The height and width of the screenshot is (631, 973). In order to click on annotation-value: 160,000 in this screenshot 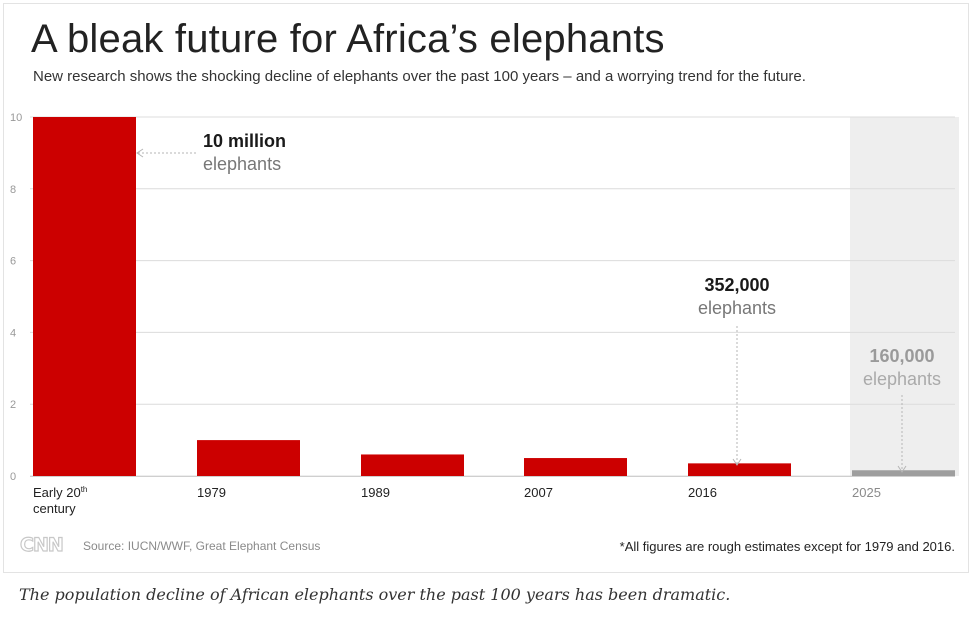, I will do `click(901, 356)`.